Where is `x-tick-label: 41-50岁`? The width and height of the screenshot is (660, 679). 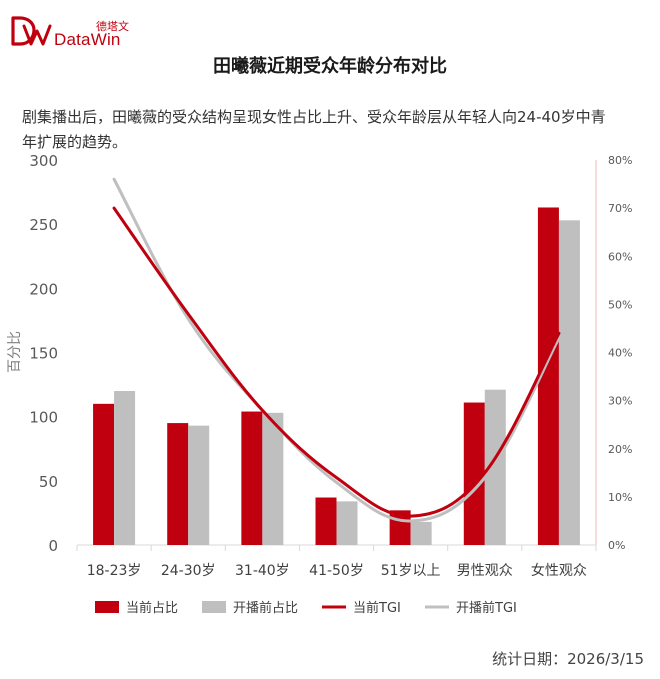
x-tick-label: 41-50岁 is located at coordinates (336, 571).